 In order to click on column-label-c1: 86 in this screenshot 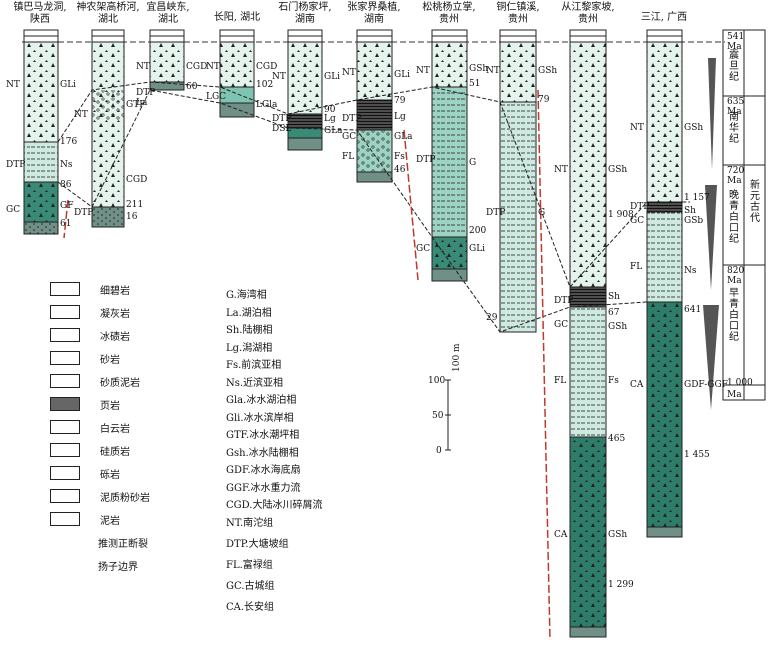, I will do `click(66, 185)`.